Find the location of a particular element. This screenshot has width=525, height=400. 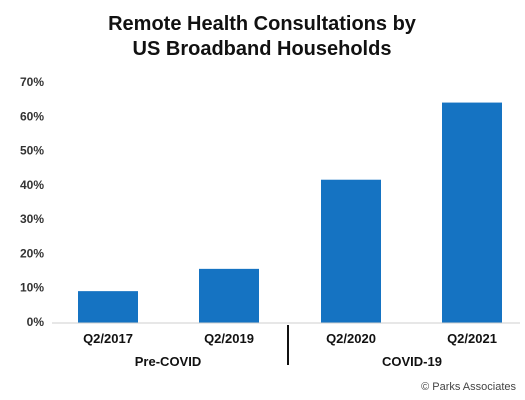

y-tick-label: 0% is located at coordinates (36, 322).